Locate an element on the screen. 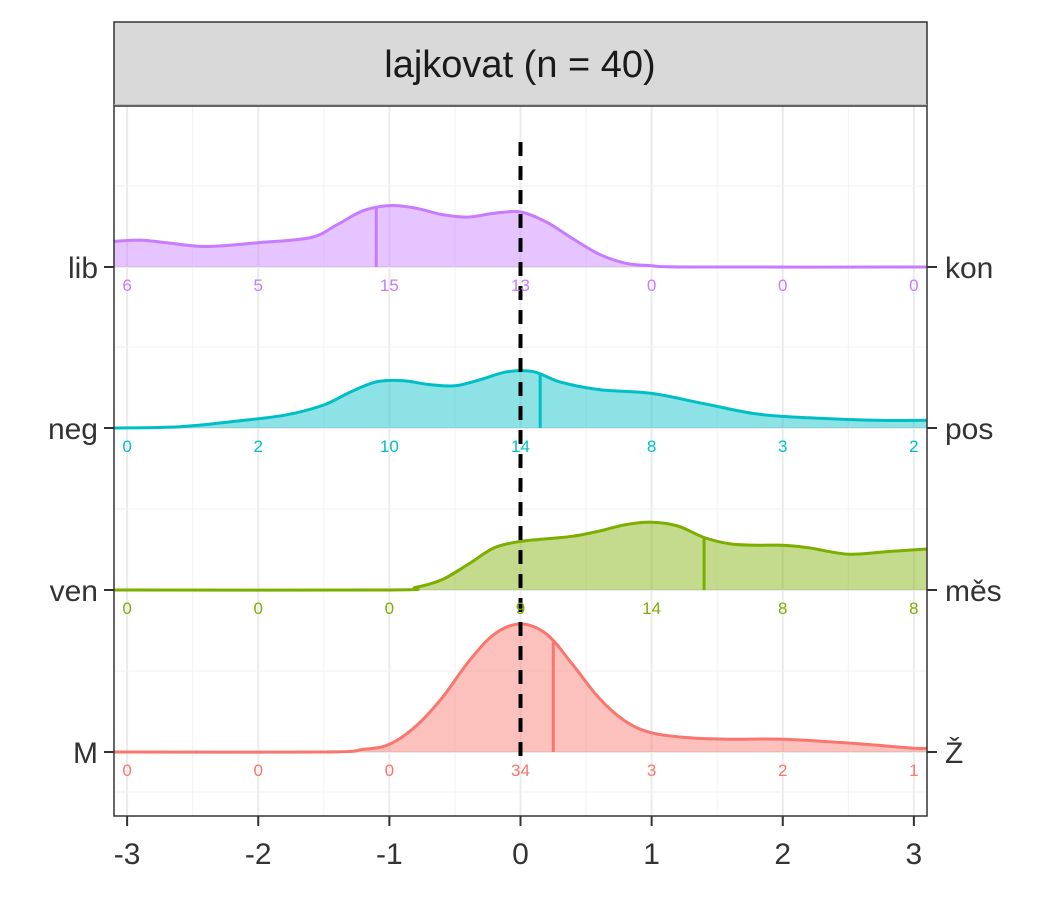 This screenshot has height=900, width=1050. x-tick-label: 2 is located at coordinates (782, 854).